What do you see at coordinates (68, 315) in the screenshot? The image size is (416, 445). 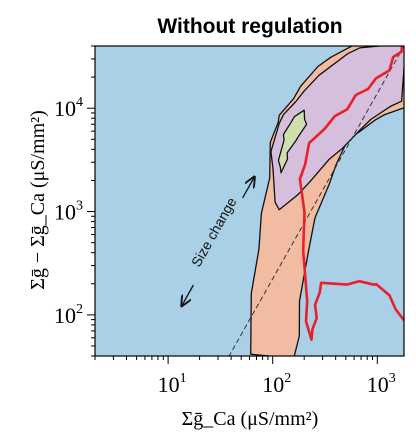 I see `y-tick-label: 10²` at bounding box center [68, 315].